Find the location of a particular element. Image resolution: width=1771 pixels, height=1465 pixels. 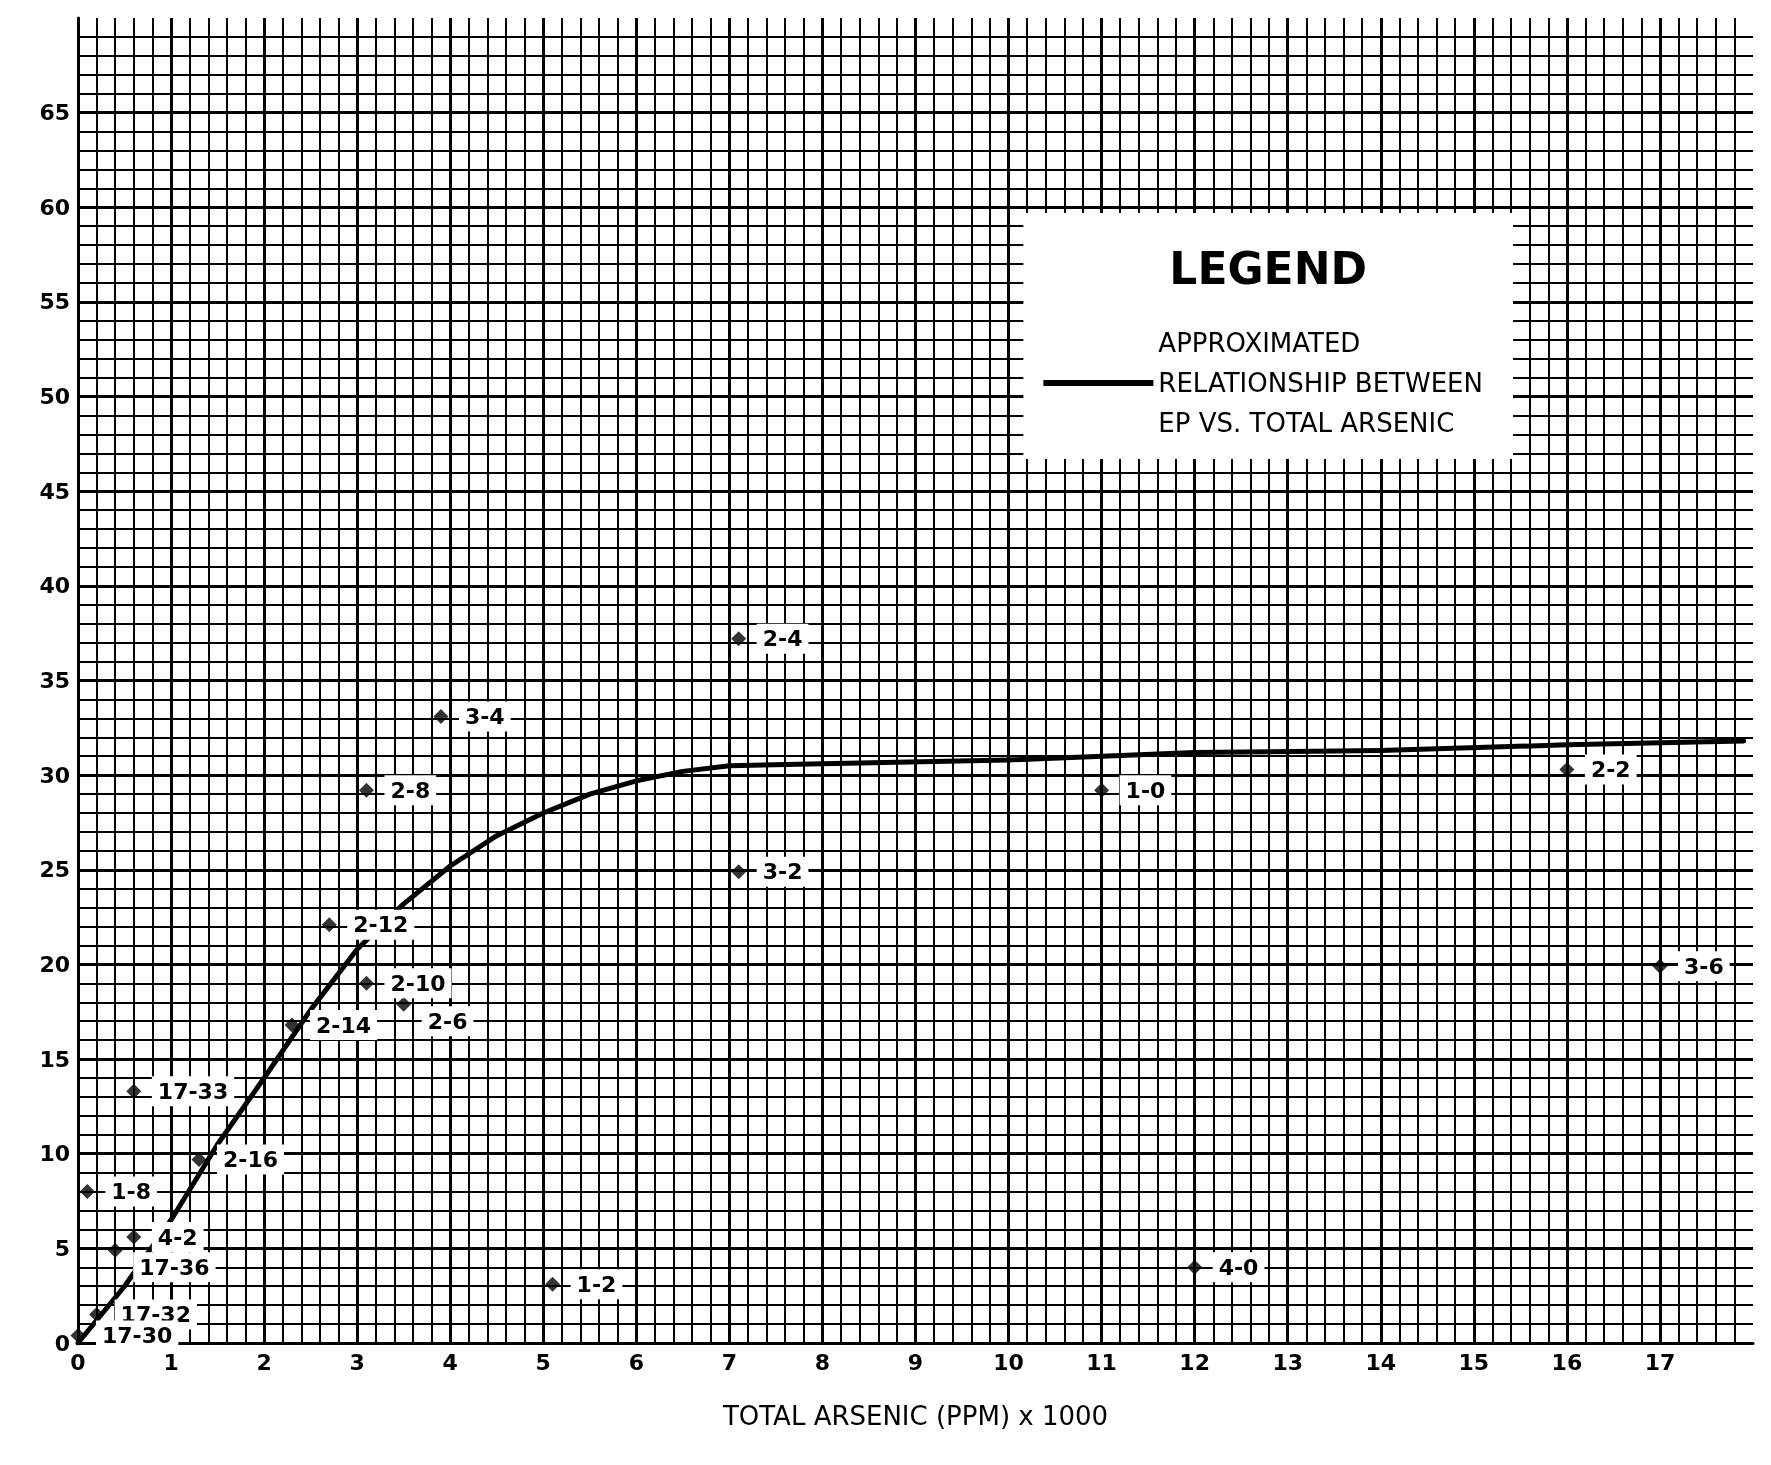

annotation: 2-12 is located at coordinates (381, 925).